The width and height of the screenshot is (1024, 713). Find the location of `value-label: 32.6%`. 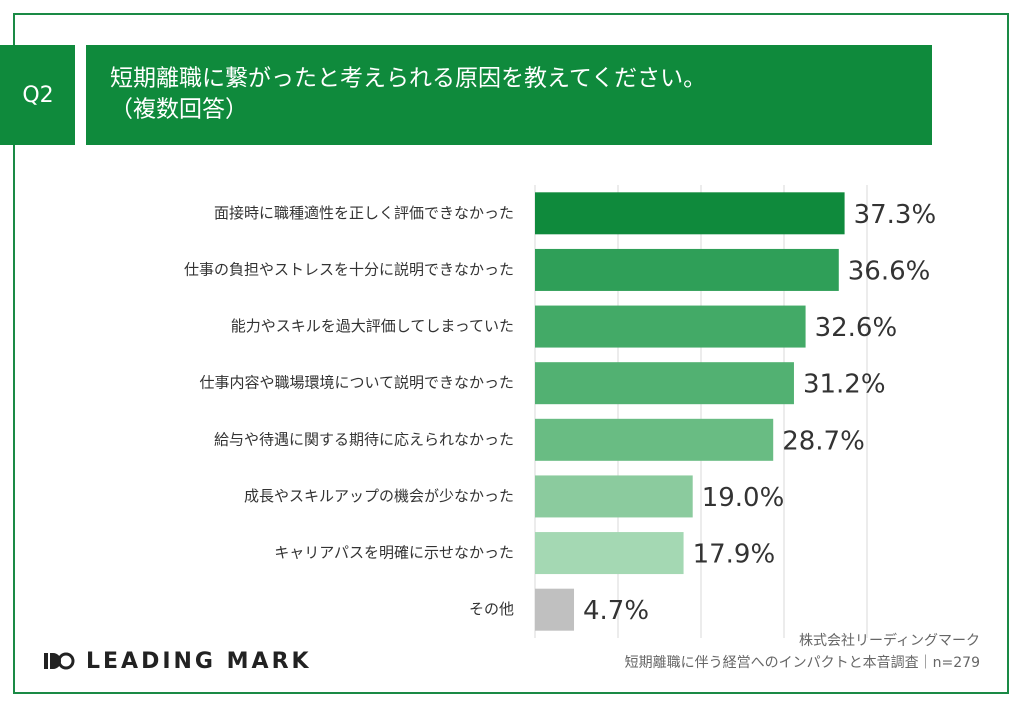

value-label: 32.6% is located at coordinates (856, 328).